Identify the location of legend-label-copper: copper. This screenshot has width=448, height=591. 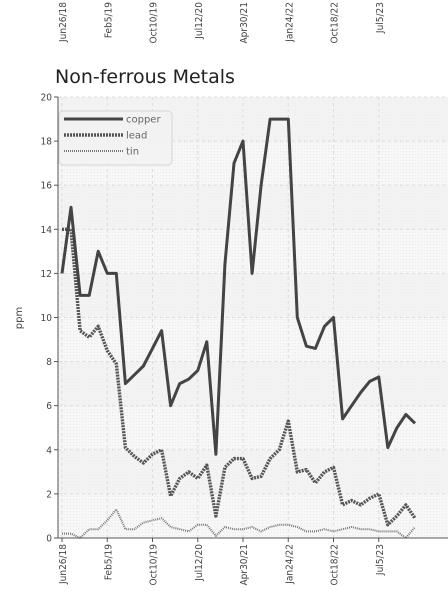
(143, 120).